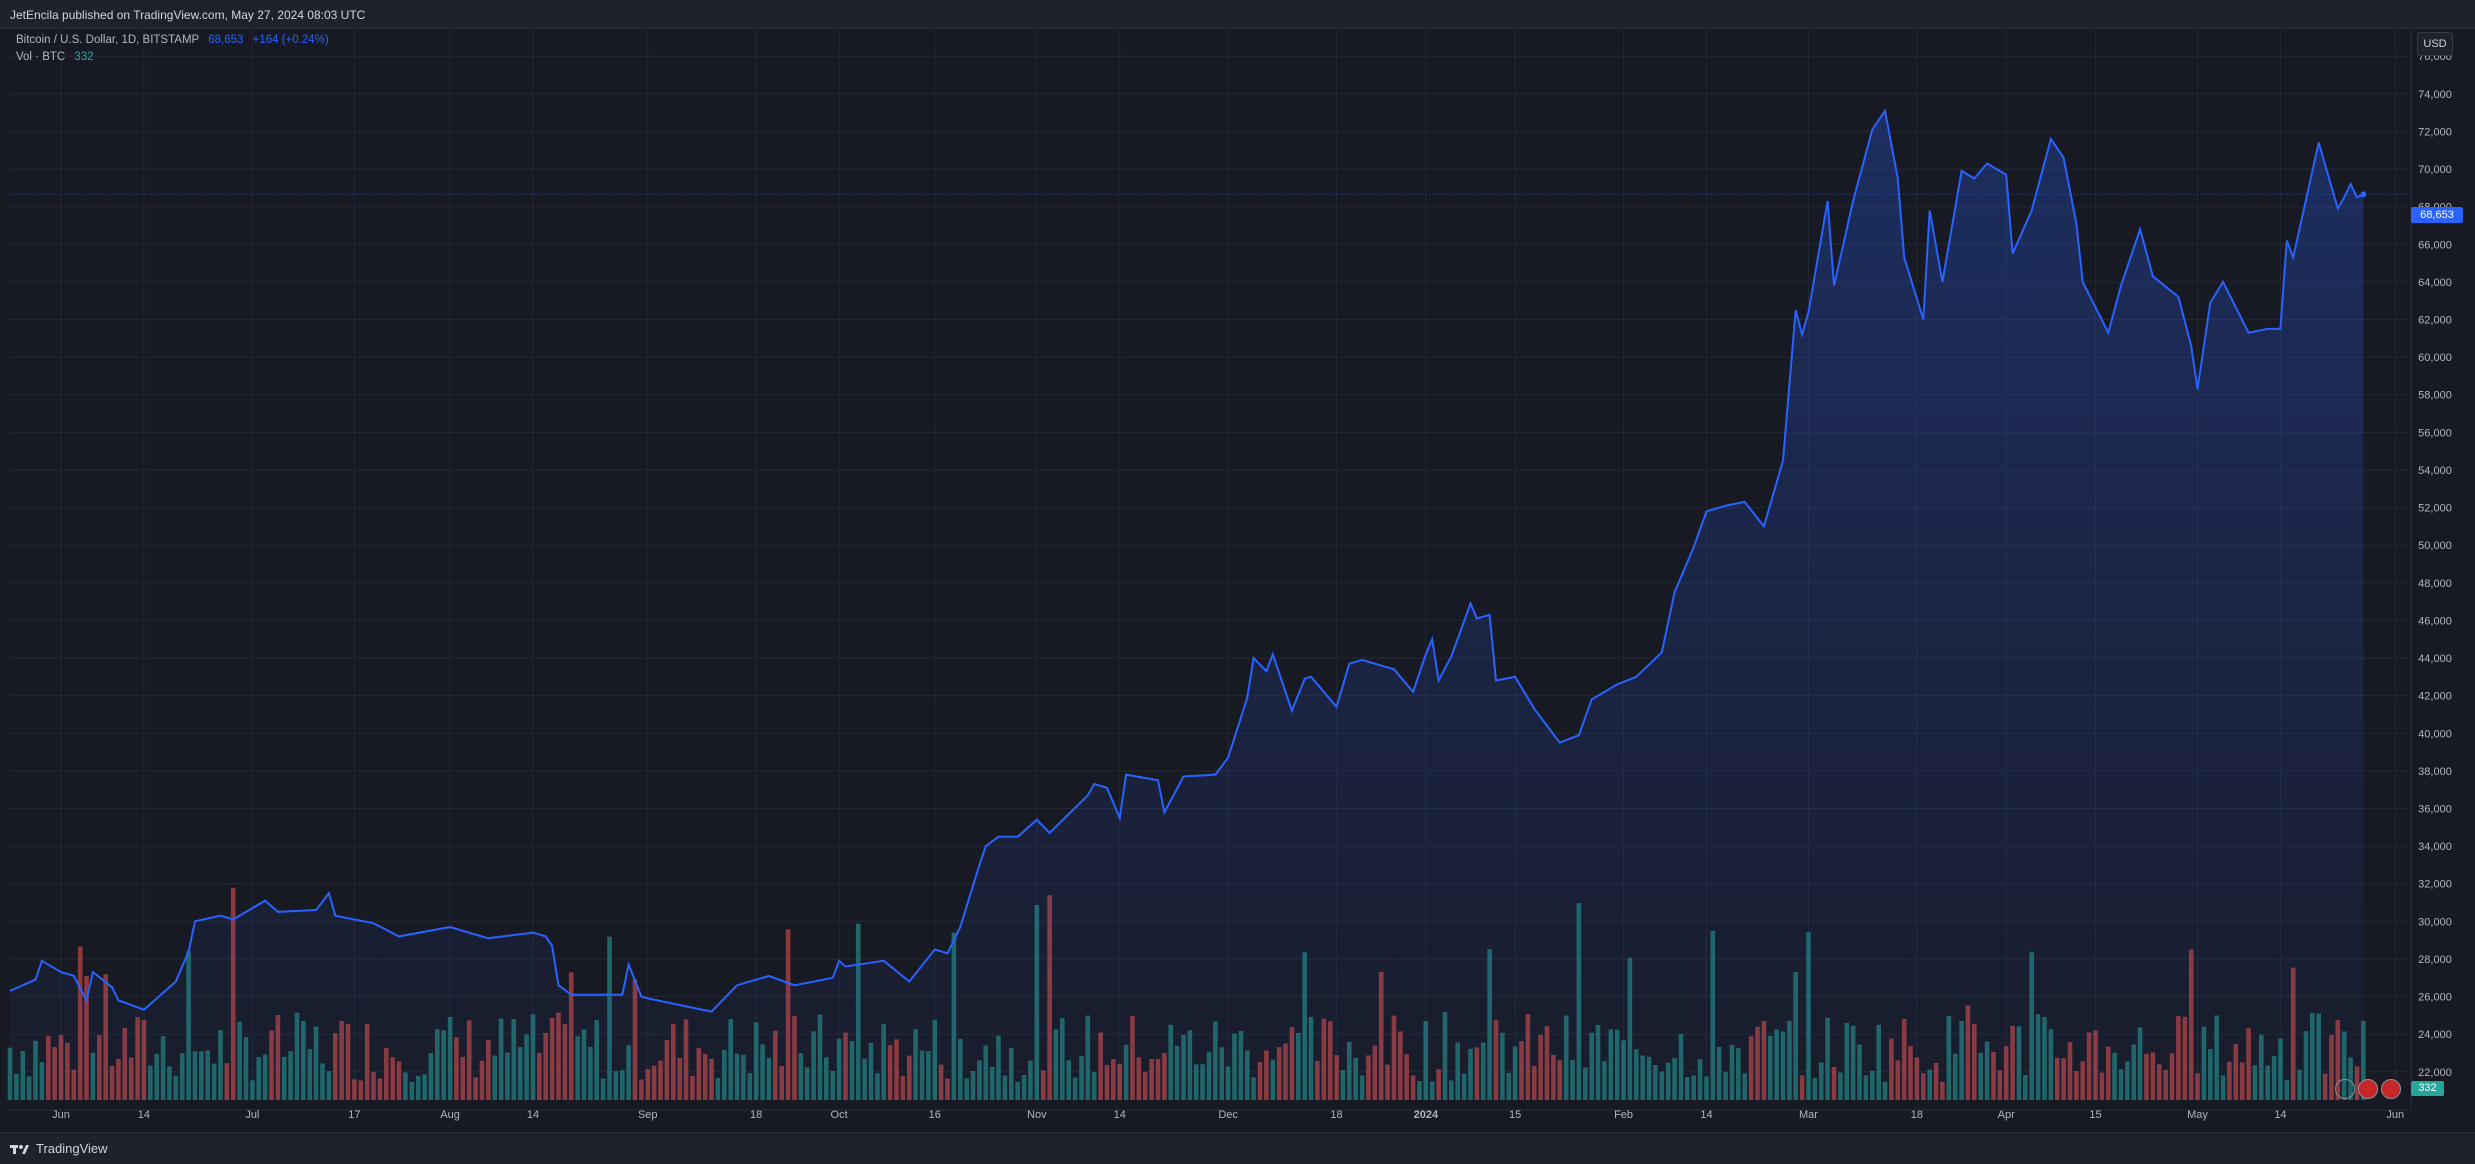 Image resolution: width=2475 pixels, height=1164 pixels. Describe the element at coordinates (2427, 1088) in the screenshot. I see `volume-tag: 332` at that location.